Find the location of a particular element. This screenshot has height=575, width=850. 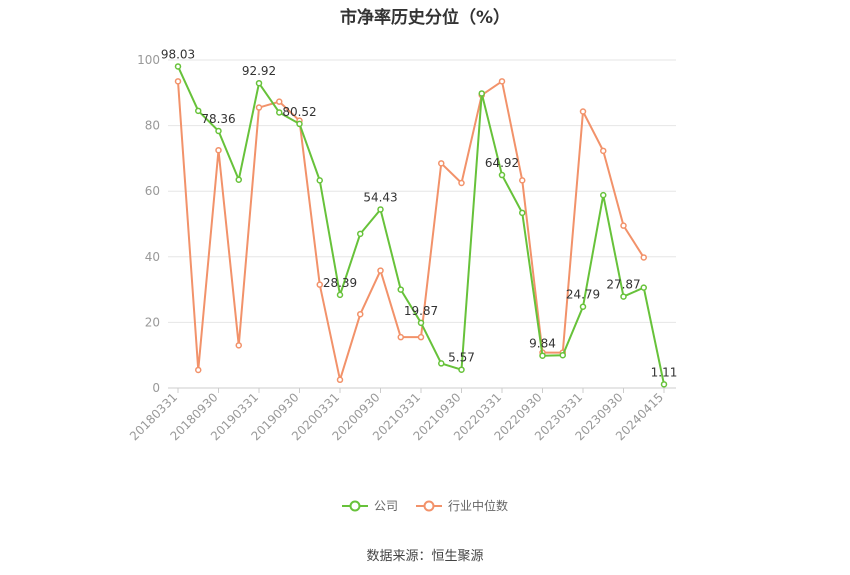

legend-marker-company is located at coordinates (354, 505).